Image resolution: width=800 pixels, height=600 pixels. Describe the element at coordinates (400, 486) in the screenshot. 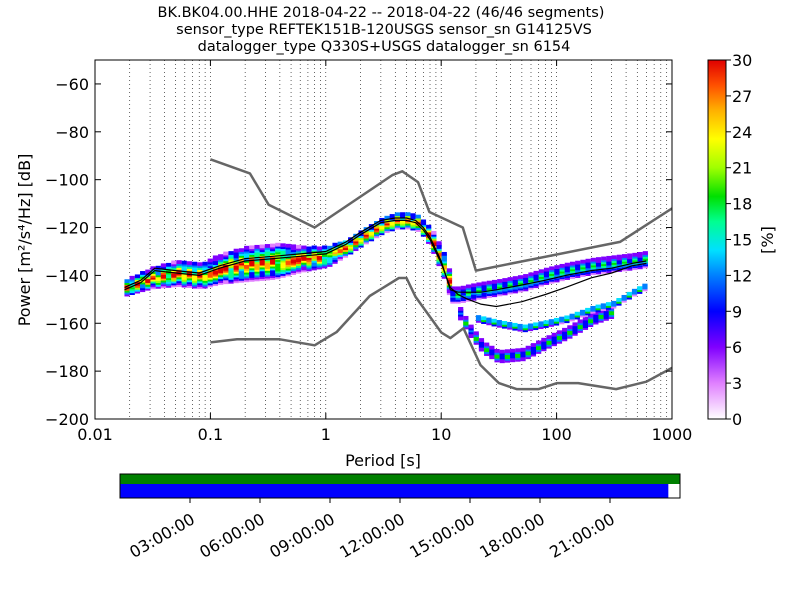

I see `coverage-rows` at that location.